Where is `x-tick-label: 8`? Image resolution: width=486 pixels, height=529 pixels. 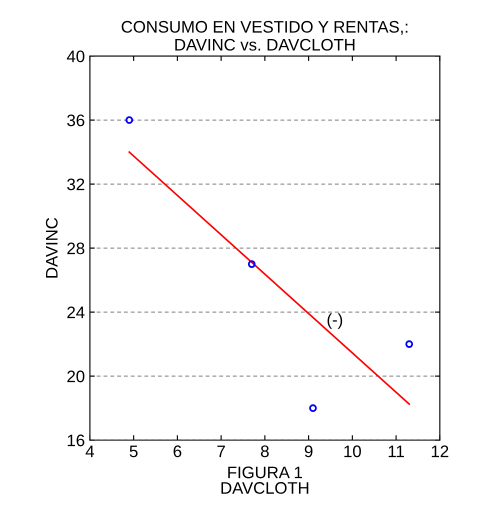
x-tick-label: 8 is located at coordinates (264, 451).